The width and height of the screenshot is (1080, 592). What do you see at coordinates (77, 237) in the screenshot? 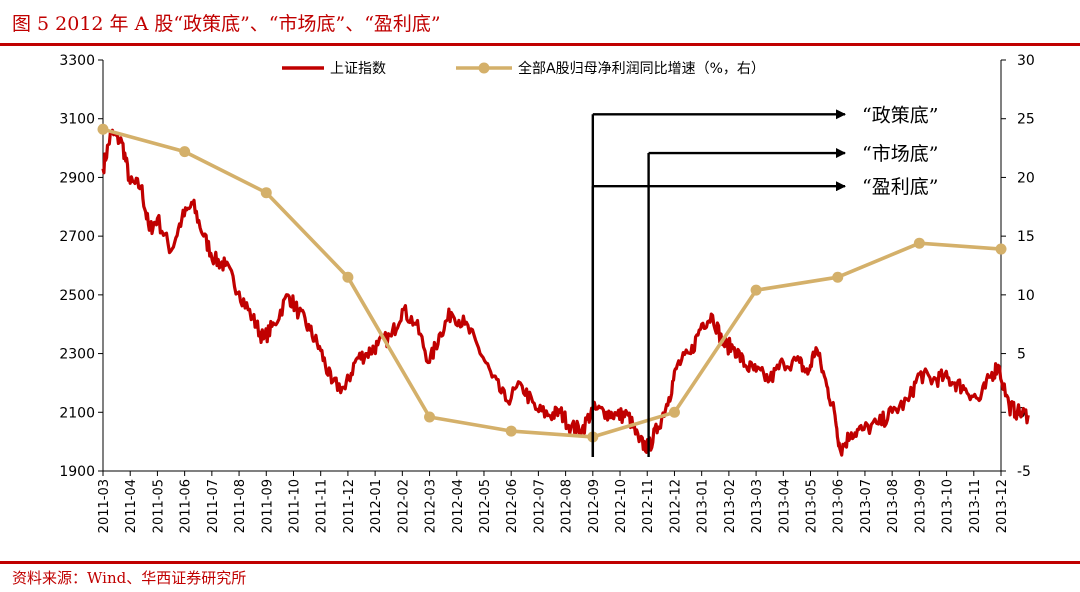
I see `left-tick-label: 2700` at bounding box center [77, 237].